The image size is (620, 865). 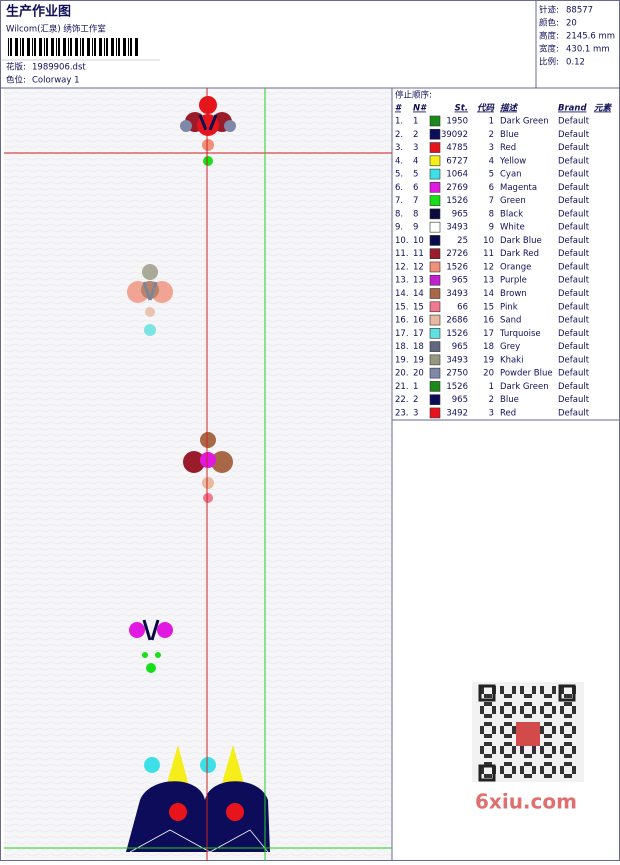 What do you see at coordinates (488, 281) in the screenshot?
I see `code: 13` at bounding box center [488, 281].